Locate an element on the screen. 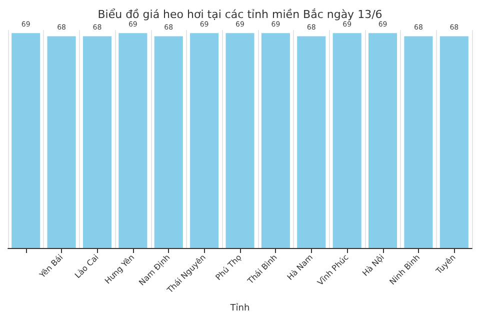 Image resolution: width=480 pixels, height=320 pixels. x-tick-label: Phú Thọ is located at coordinates (229, 267).